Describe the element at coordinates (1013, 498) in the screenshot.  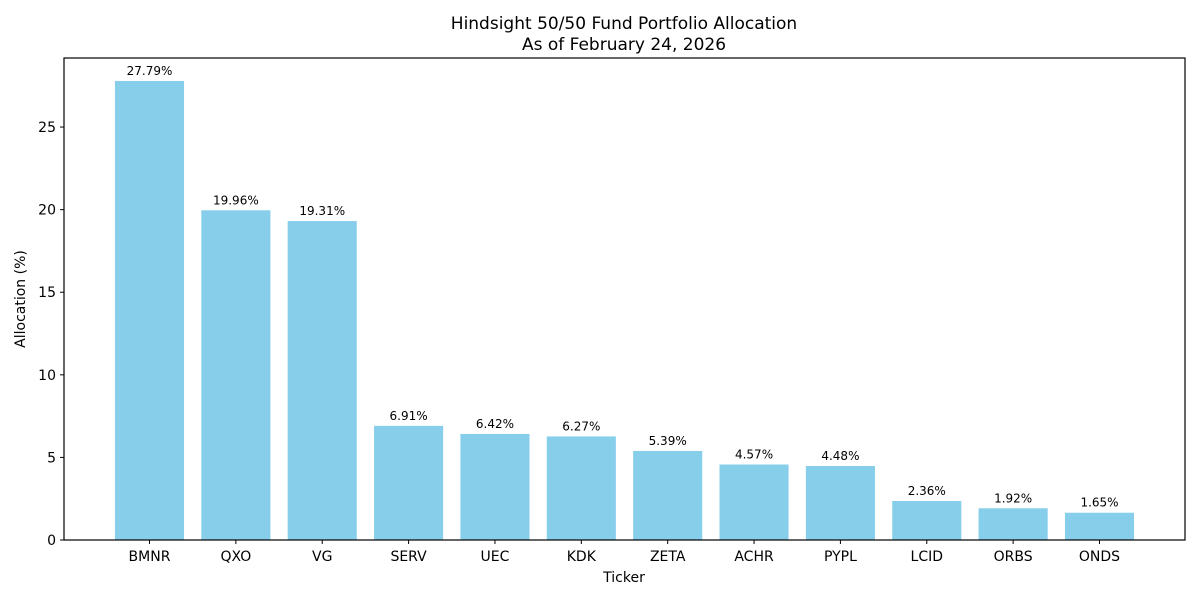
I see `data-label: 1.92%` at that location.